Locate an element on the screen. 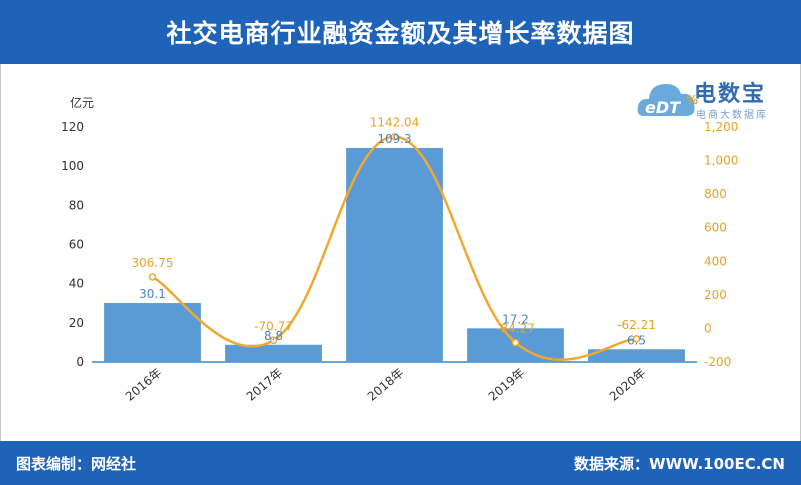 The height and width of the screenshot is (485, 801). title-bar: 社交电商行业融资金额及其增长率数据图 is located at coordinates (400, 32).